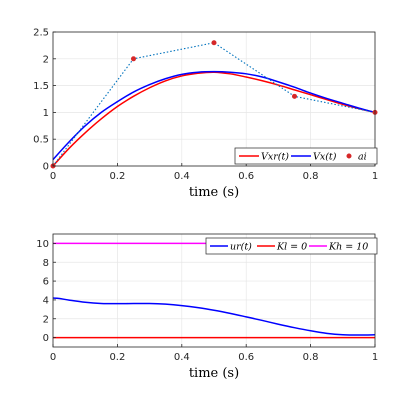 This screenshot has height=408, width=415. What do you see at coordinates (46, 282) in the screenshot?
I see `y-tick-label: 6` at bounding box center [46, 282].